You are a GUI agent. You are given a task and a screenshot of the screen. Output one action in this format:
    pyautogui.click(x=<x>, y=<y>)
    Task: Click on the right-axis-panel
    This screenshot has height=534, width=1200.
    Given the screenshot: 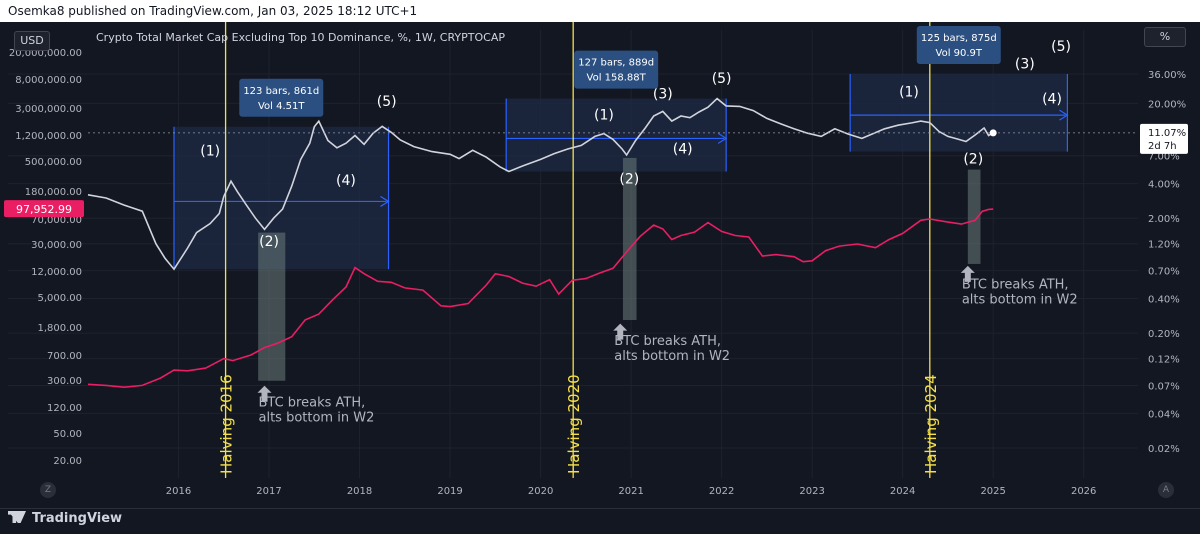 What is the action you would take?
    pyautogui.click(x=1169, y=250)
    